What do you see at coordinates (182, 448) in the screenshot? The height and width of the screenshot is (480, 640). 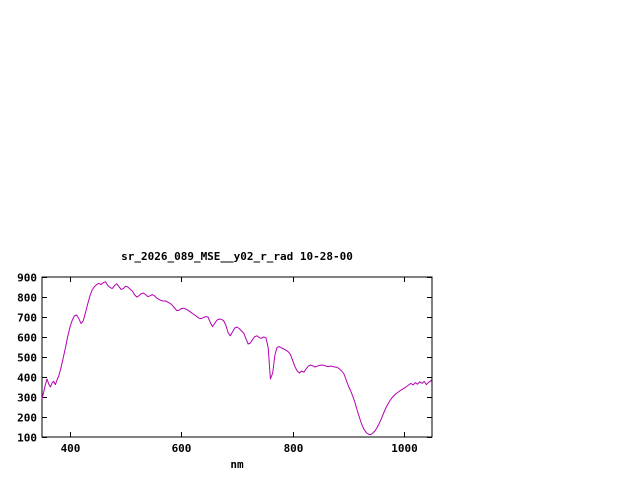 I see `x-tick-label: 600` at bounding box center [182, 448].